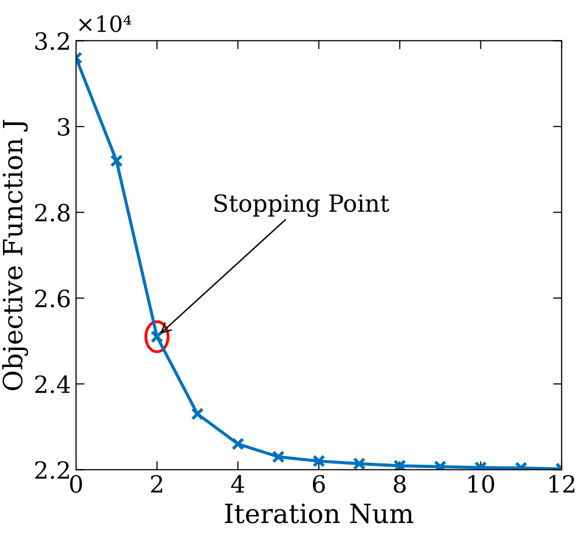  Describe the element at coordinates (481, 483) in the screenshot. I see `x-tick-label: 10` at that location.